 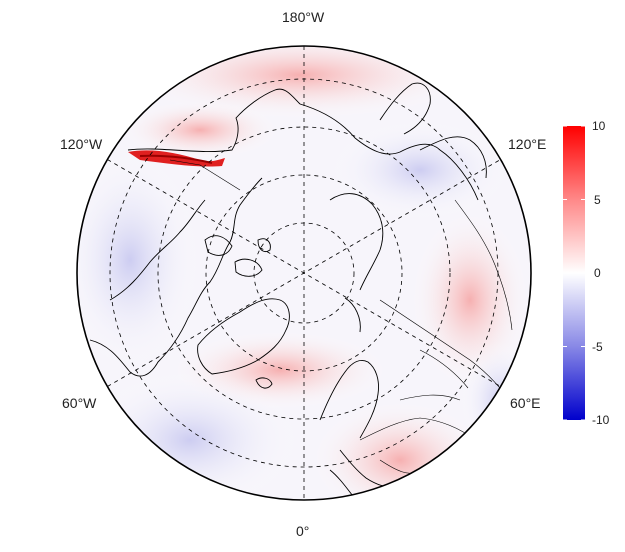 What do you see at coordinates (597, 273) in the screenshot?
I see `colorbar-tick-label: 0` at bounding box center [597, 273].